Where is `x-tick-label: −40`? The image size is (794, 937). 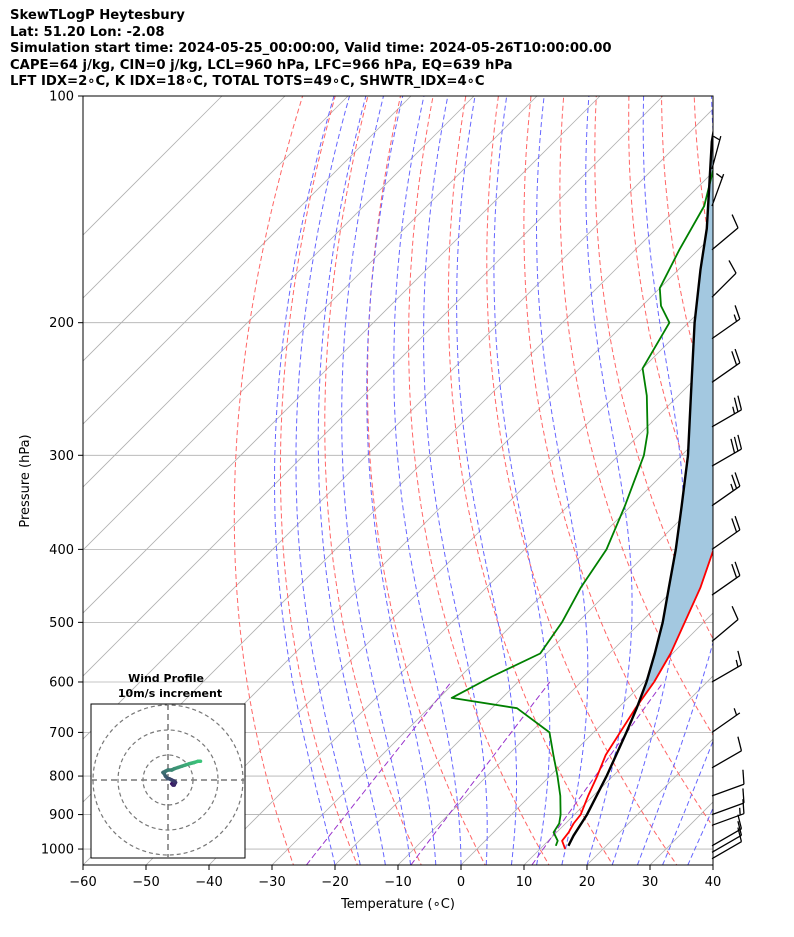 x-tick-label: −40 is located at coordinates (208, 882).